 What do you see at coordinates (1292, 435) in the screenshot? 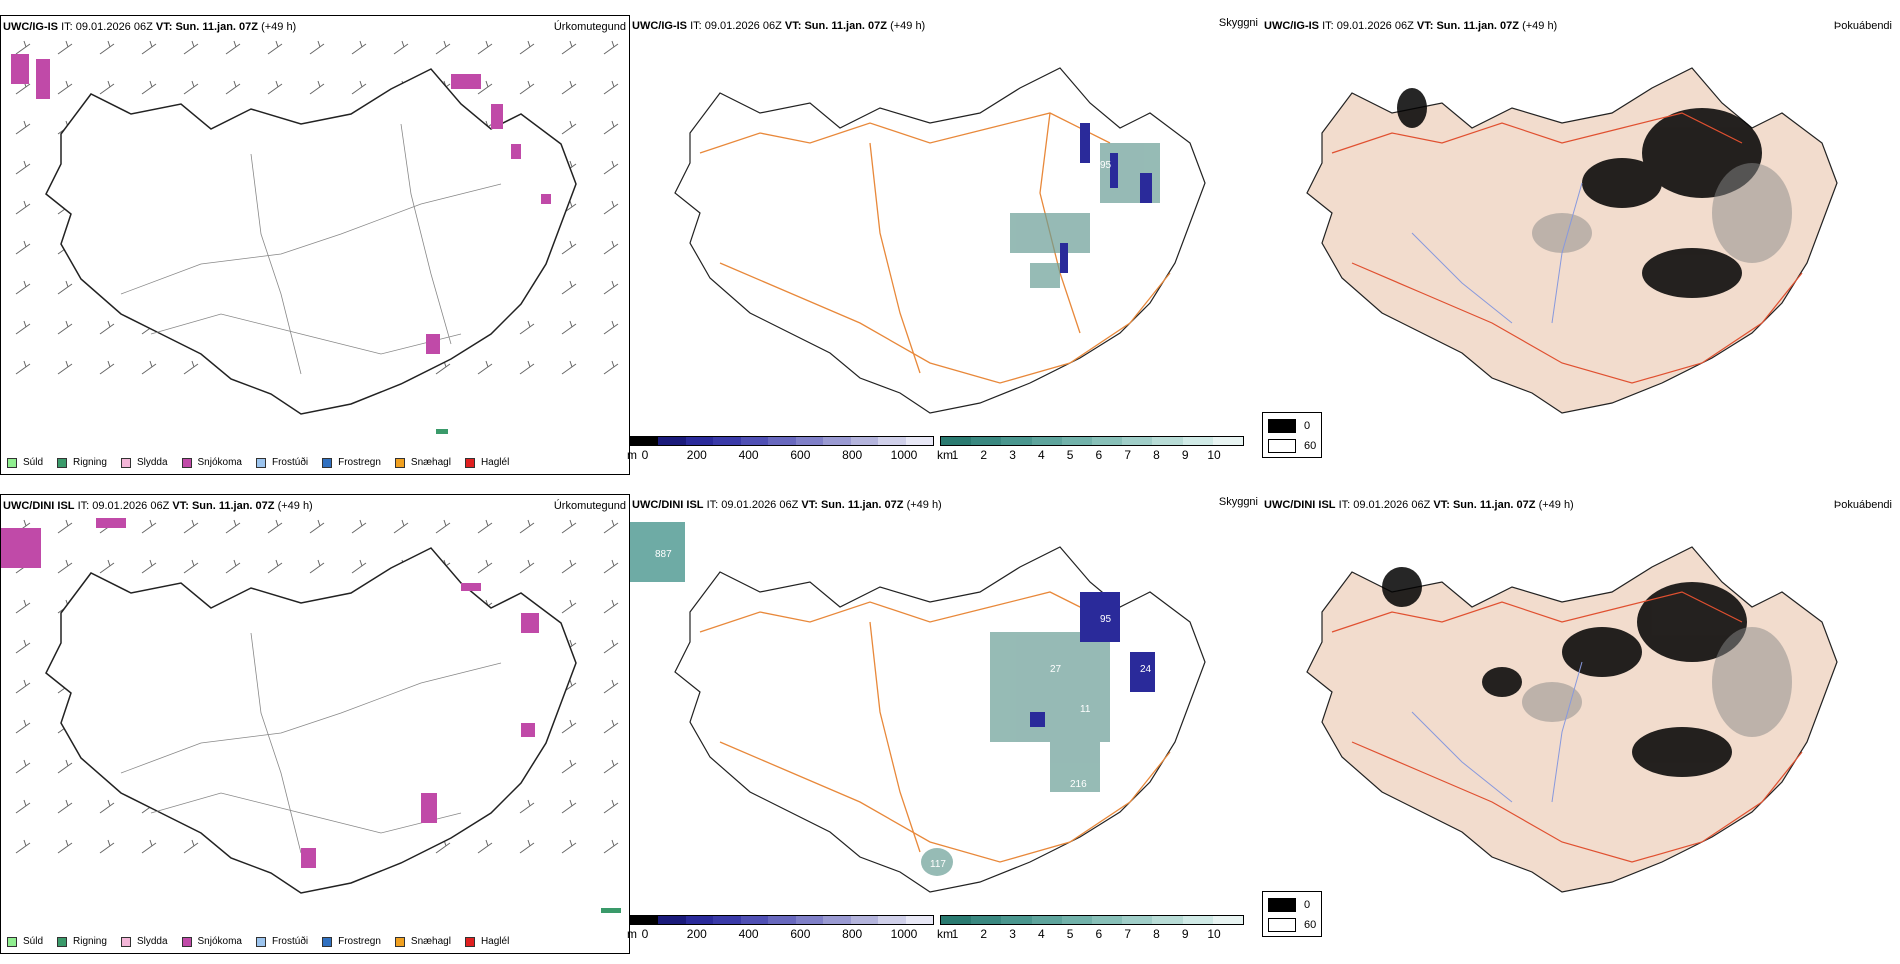
I see `fog-legend: 0 60` at bounding box center [1292, 435].